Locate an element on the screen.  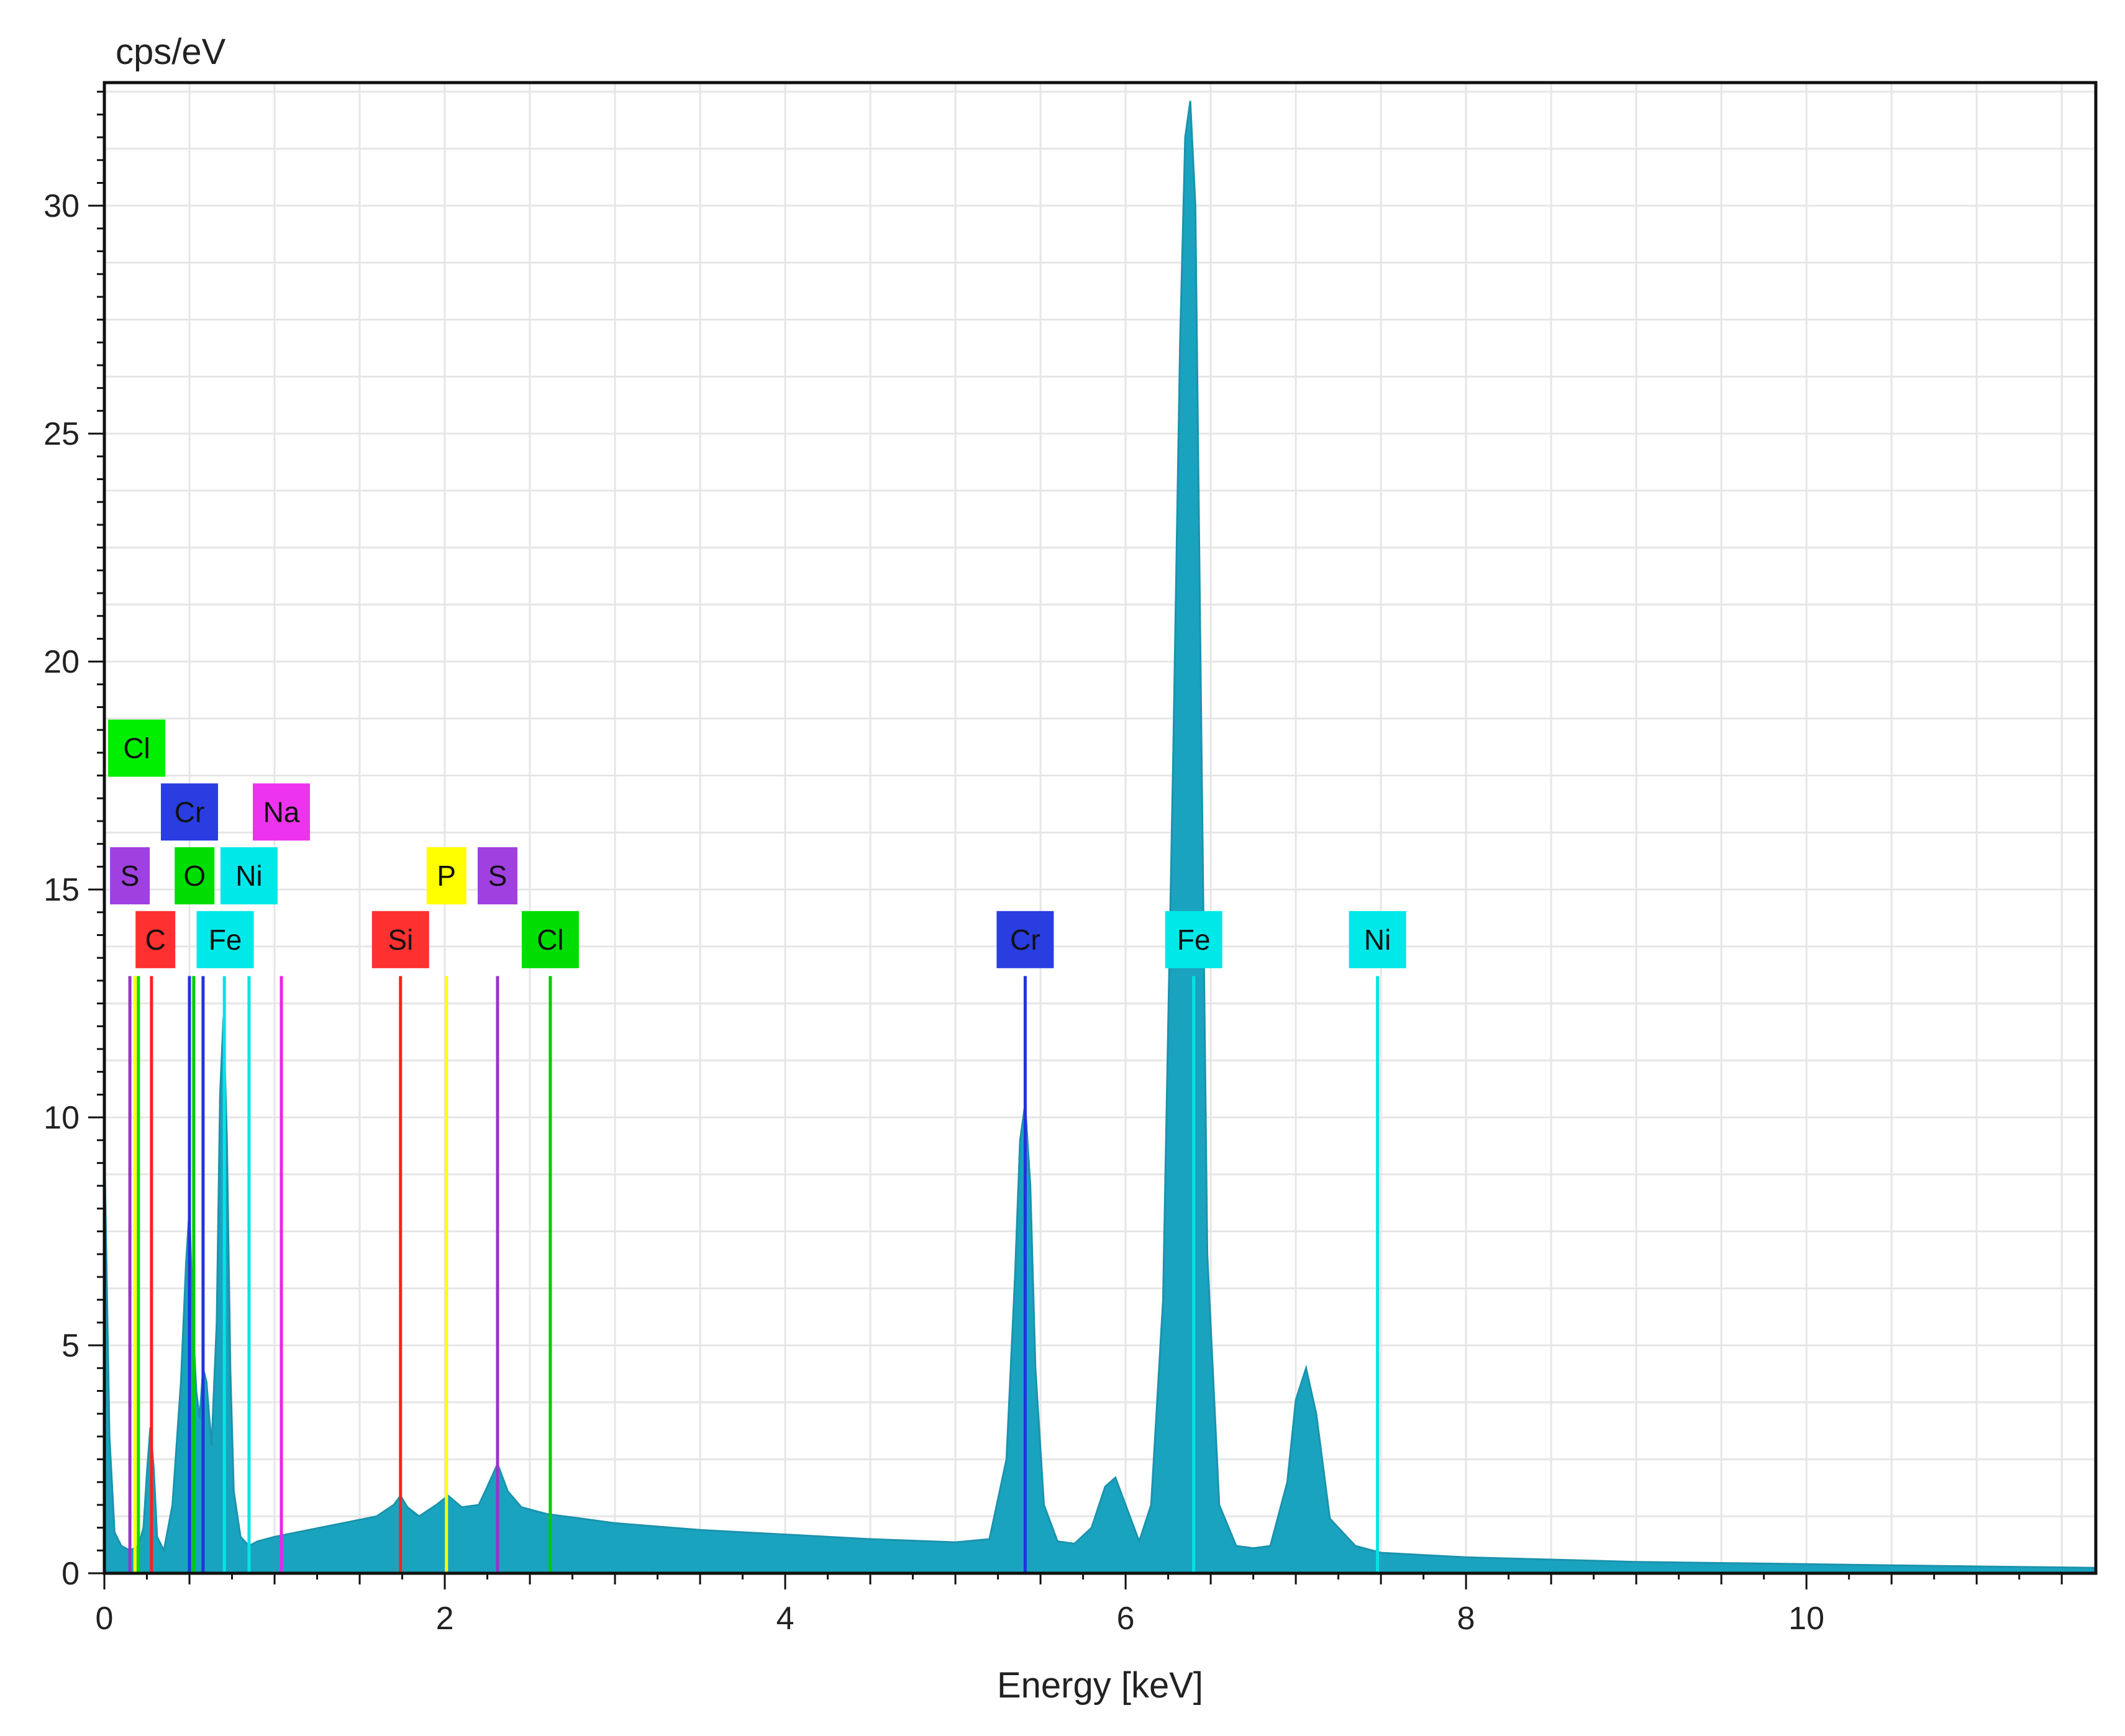
element-label: Na is located at coordinates (281, 812).